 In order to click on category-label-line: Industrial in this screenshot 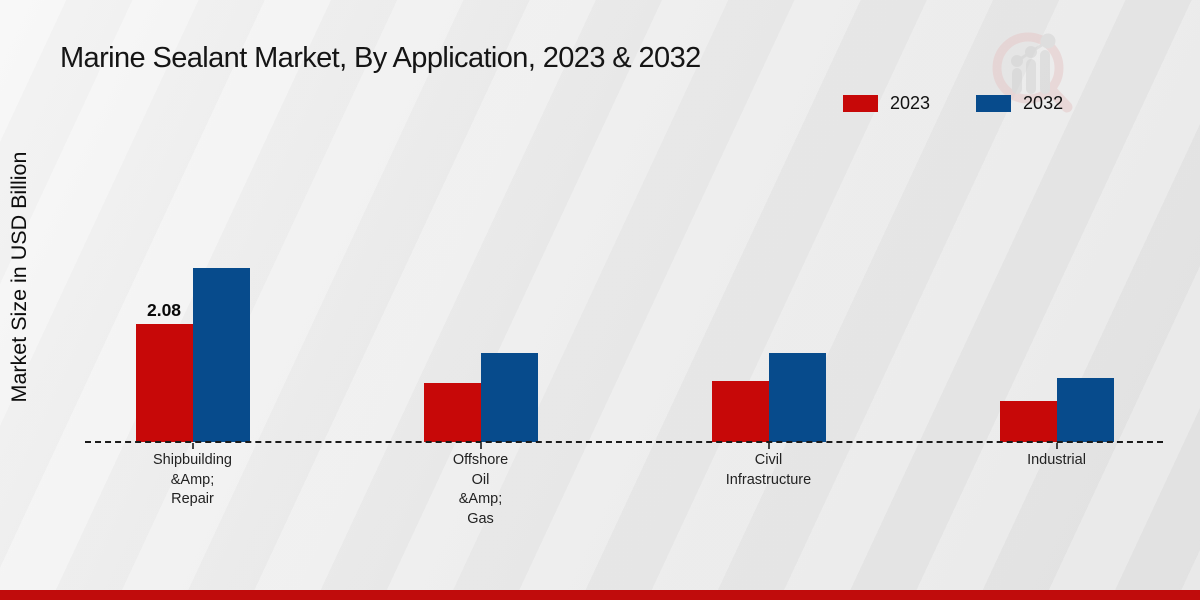, I will do `click(1056, 460)`.